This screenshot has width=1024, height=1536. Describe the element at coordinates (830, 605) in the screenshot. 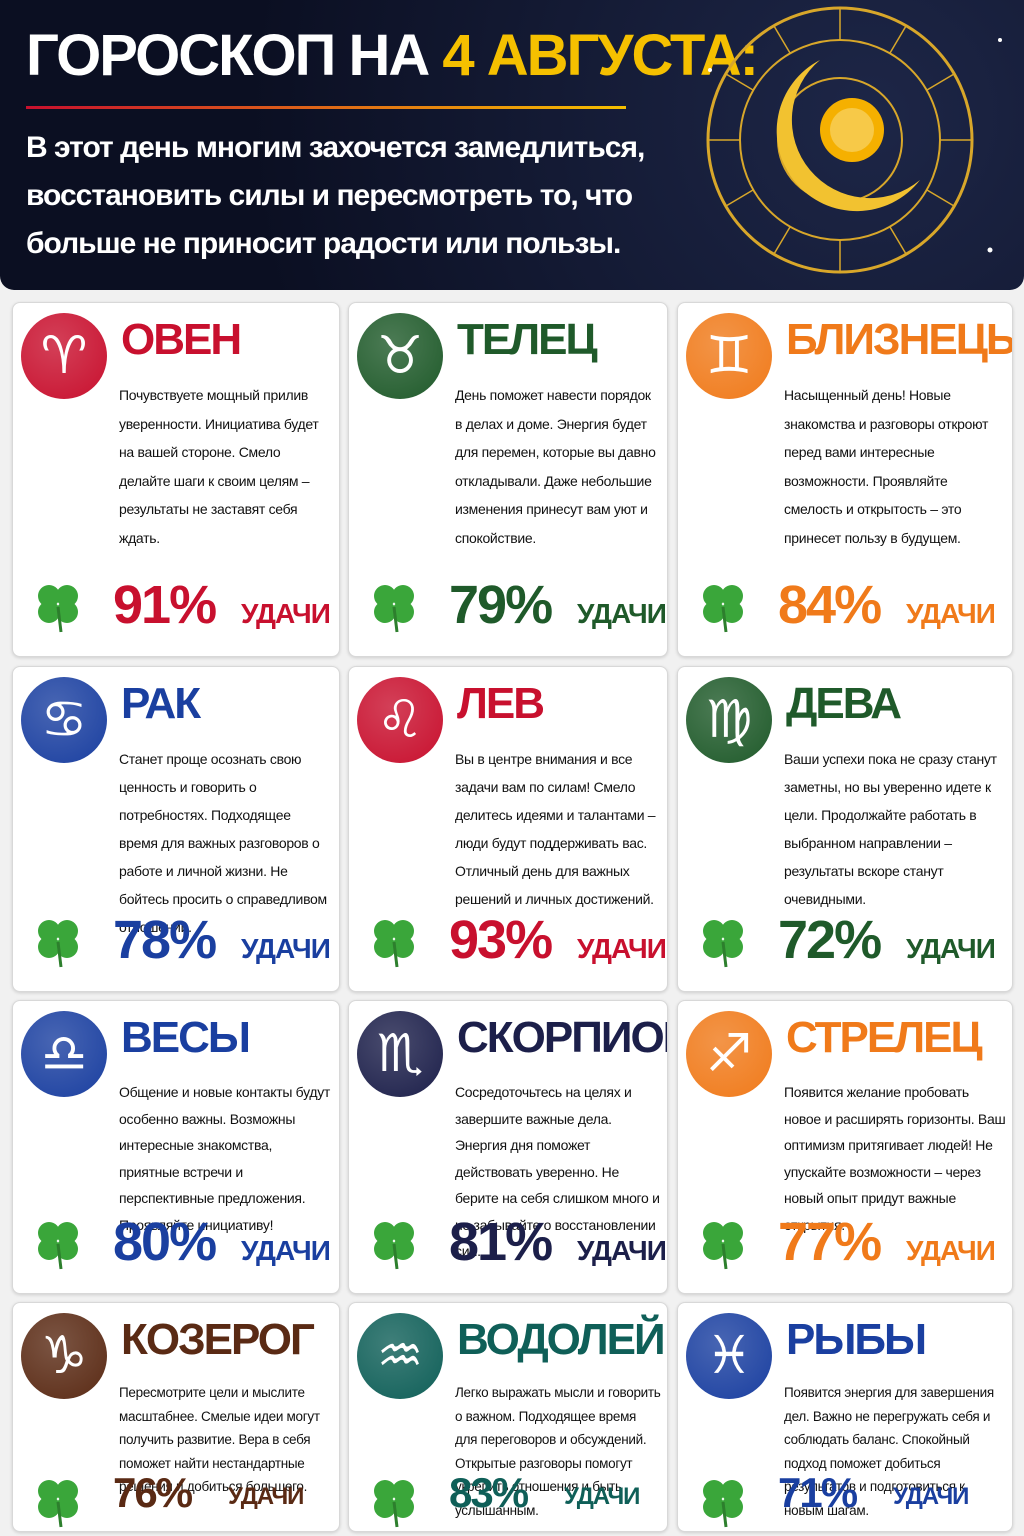

I see `luck-percent: 84%` at that location.